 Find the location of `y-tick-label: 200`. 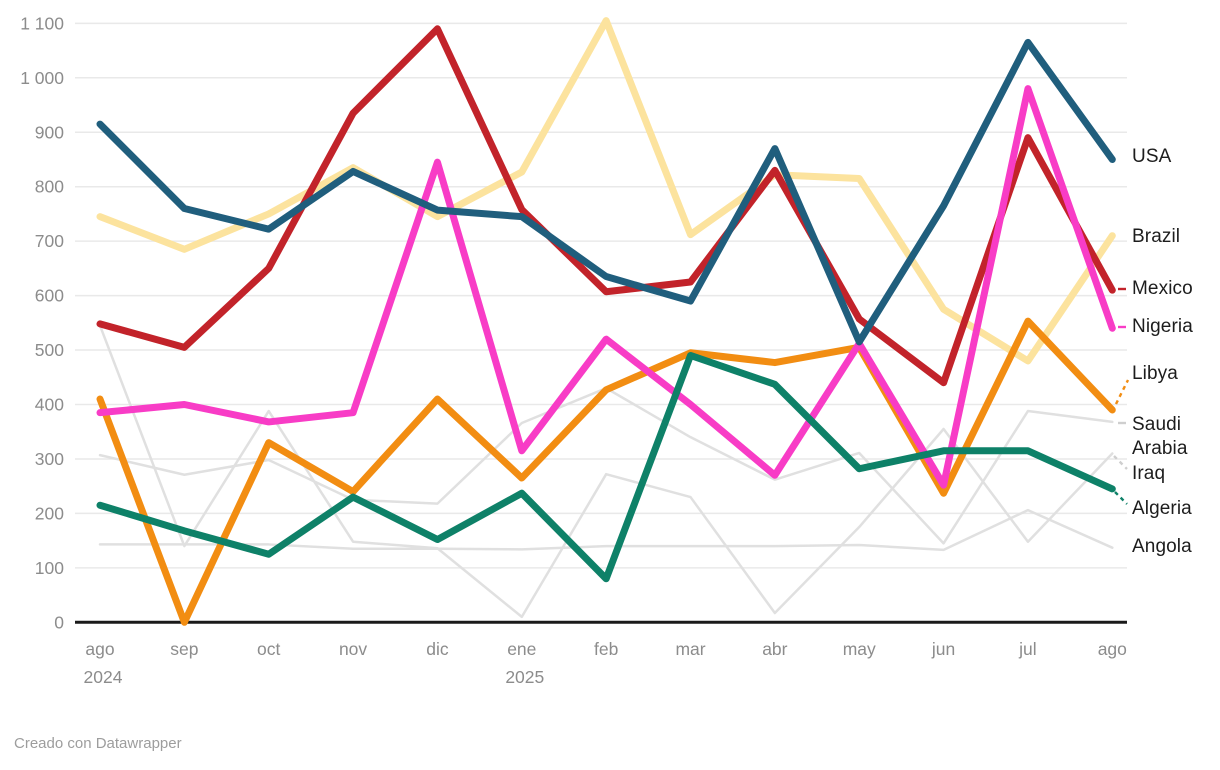

y-tick-label: 200 is located at coordinates (49, 513).